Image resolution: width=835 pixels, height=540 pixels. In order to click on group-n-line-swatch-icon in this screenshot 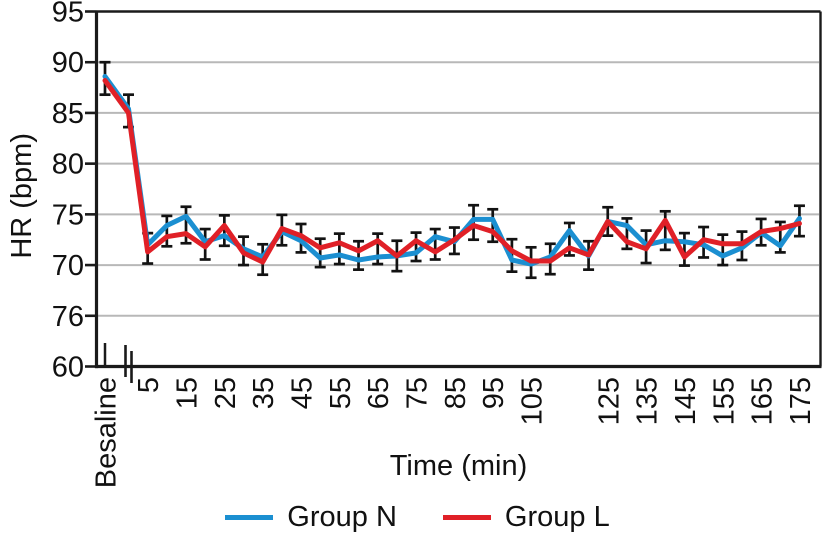, I will do `click(249, 517)`.